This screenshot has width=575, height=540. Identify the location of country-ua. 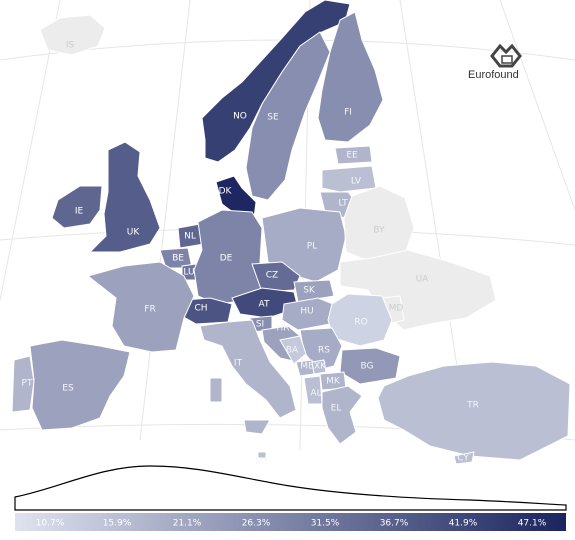
(418, 290).